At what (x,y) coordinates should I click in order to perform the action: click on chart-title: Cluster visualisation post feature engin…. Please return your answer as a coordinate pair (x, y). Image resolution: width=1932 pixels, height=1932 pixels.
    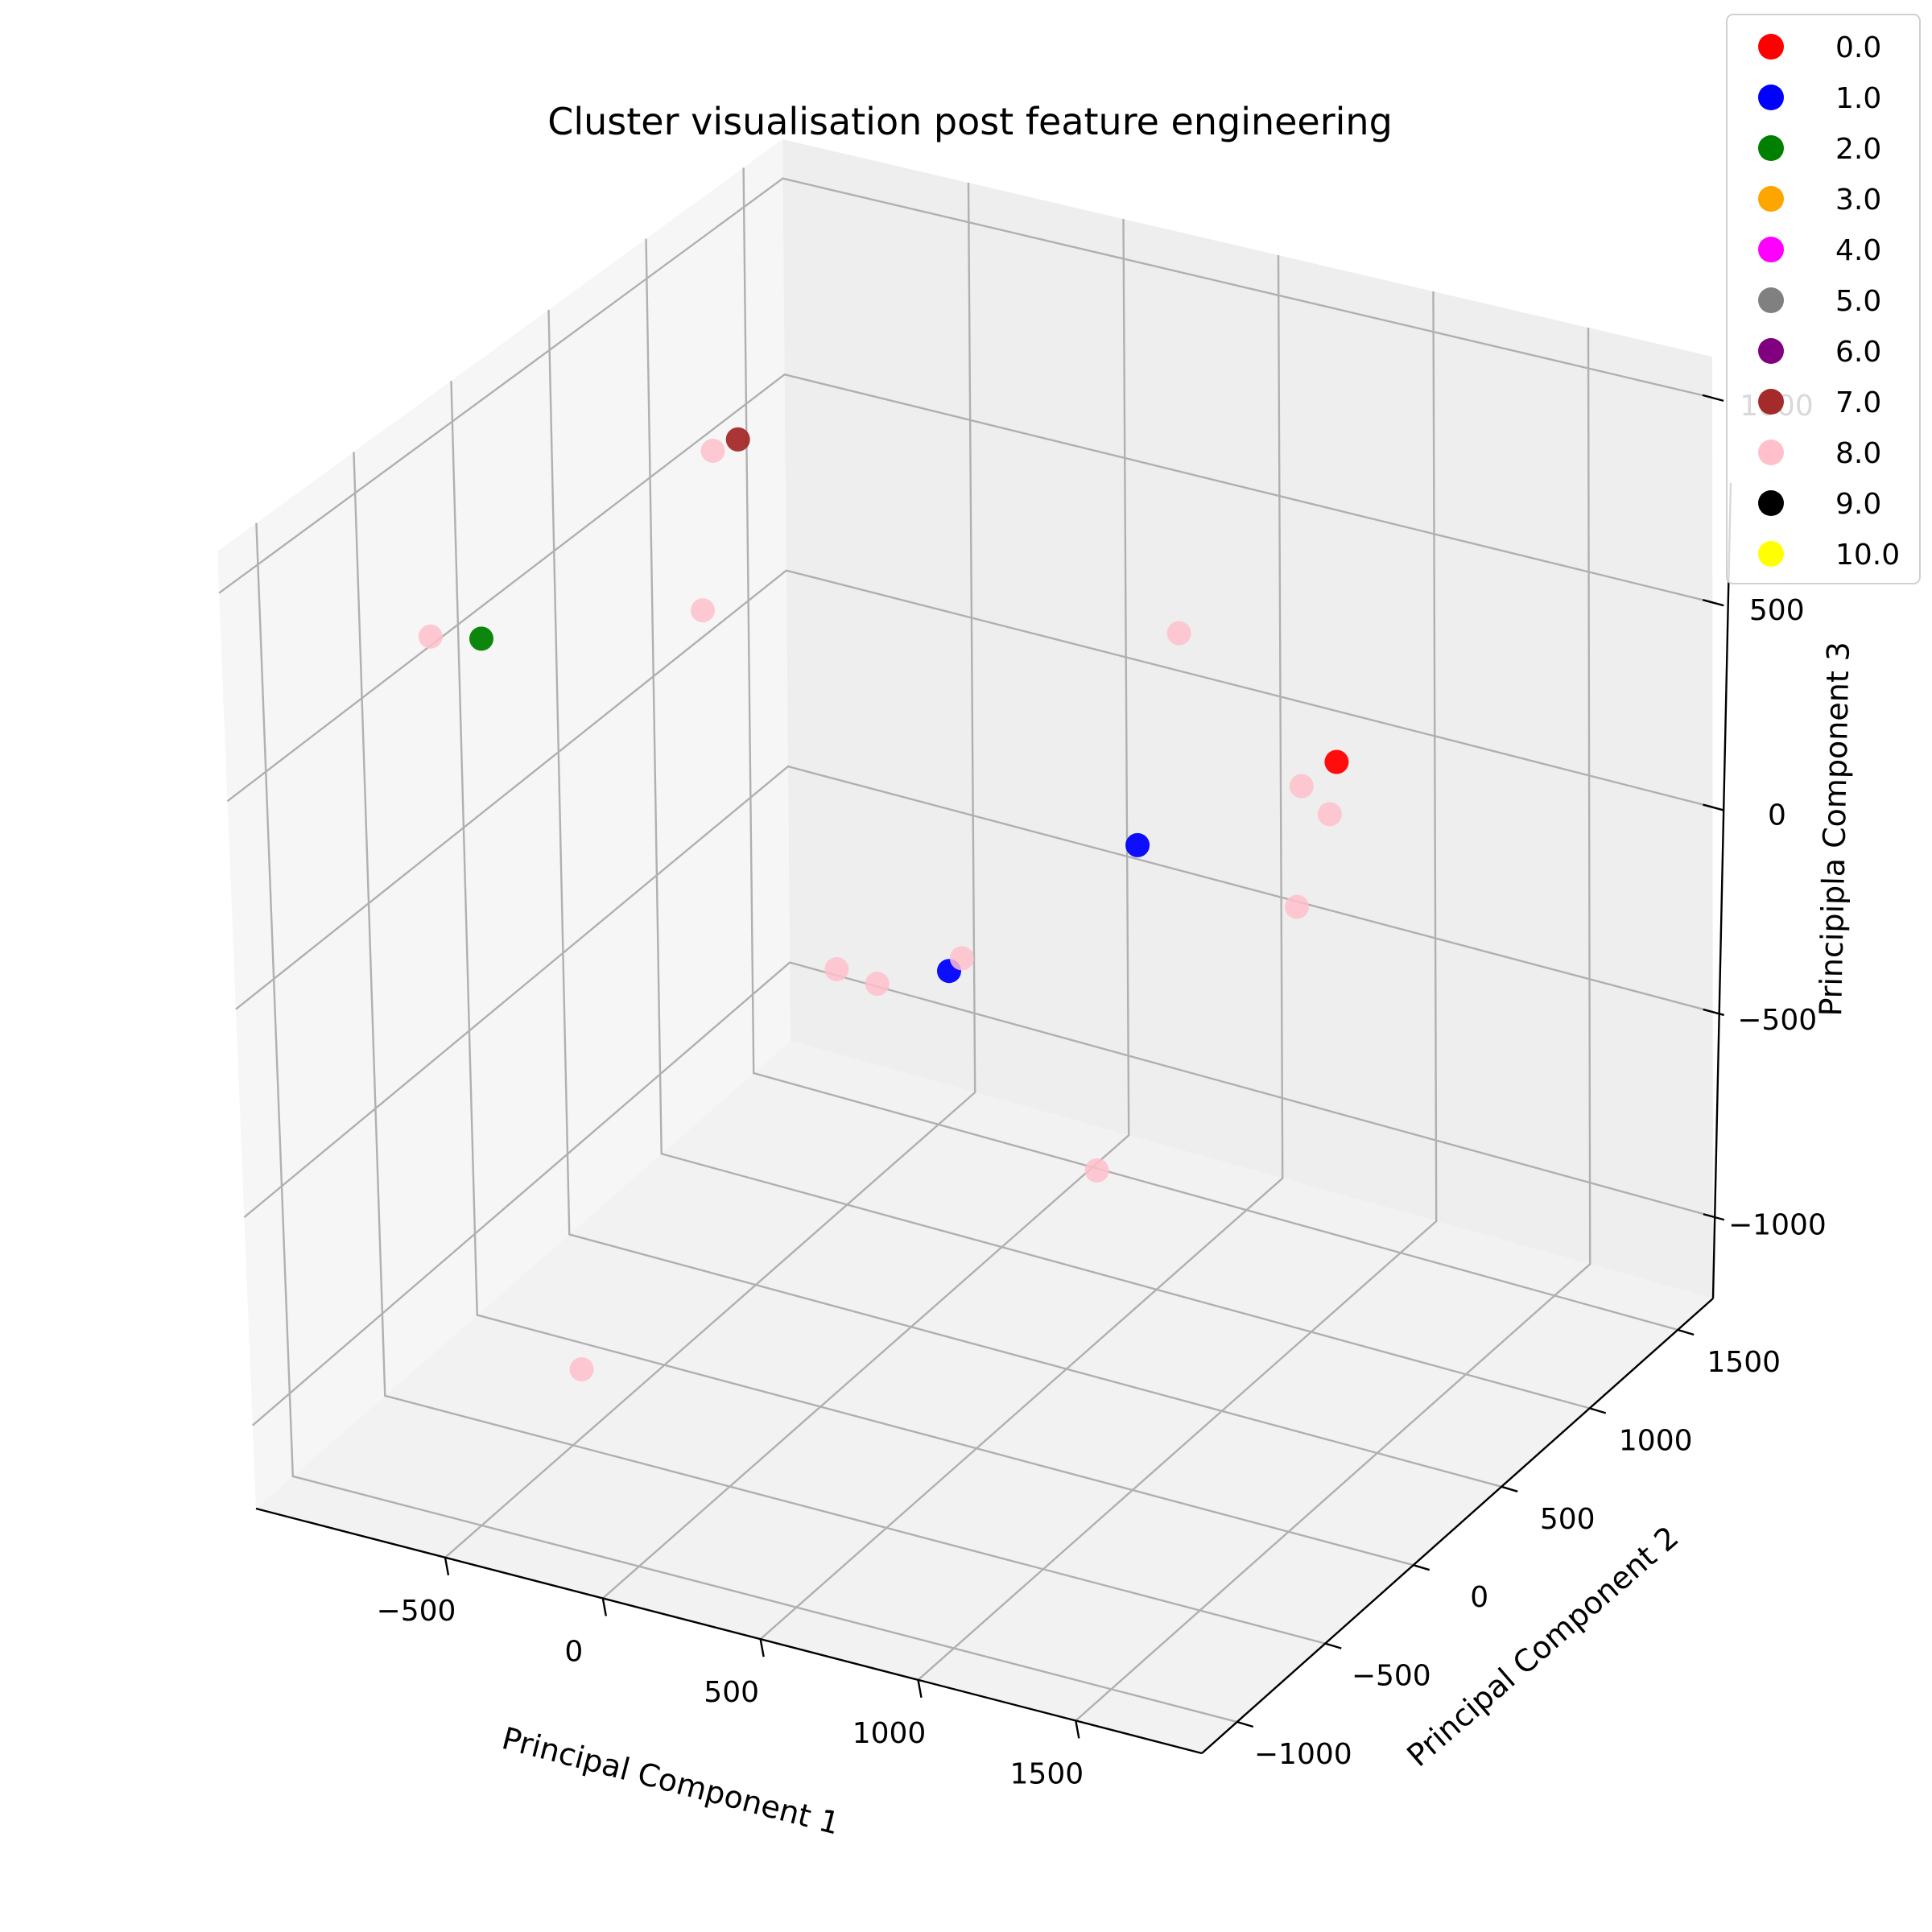
    Looking at the image, I should click on (970, 121).